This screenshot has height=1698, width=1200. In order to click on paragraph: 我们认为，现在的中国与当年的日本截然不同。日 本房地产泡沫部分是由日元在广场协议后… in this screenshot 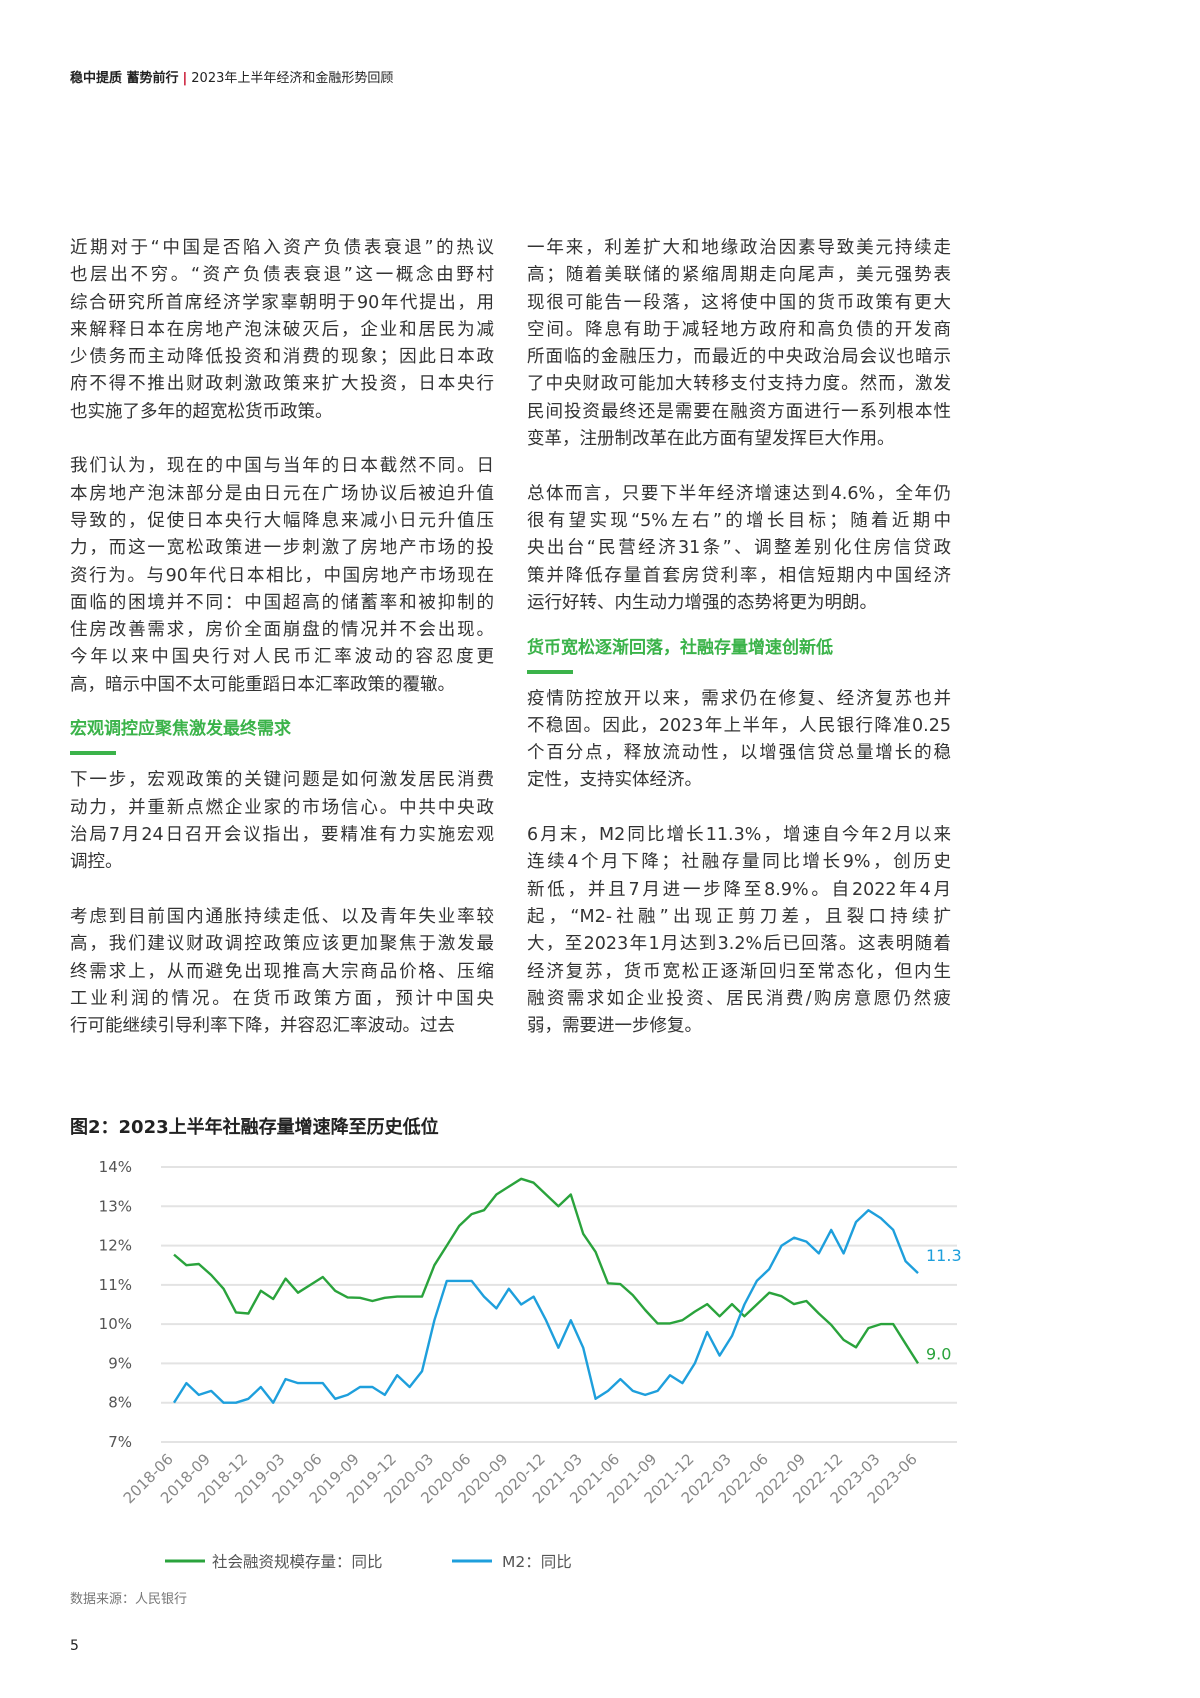, I will do `click(282, 576)`.